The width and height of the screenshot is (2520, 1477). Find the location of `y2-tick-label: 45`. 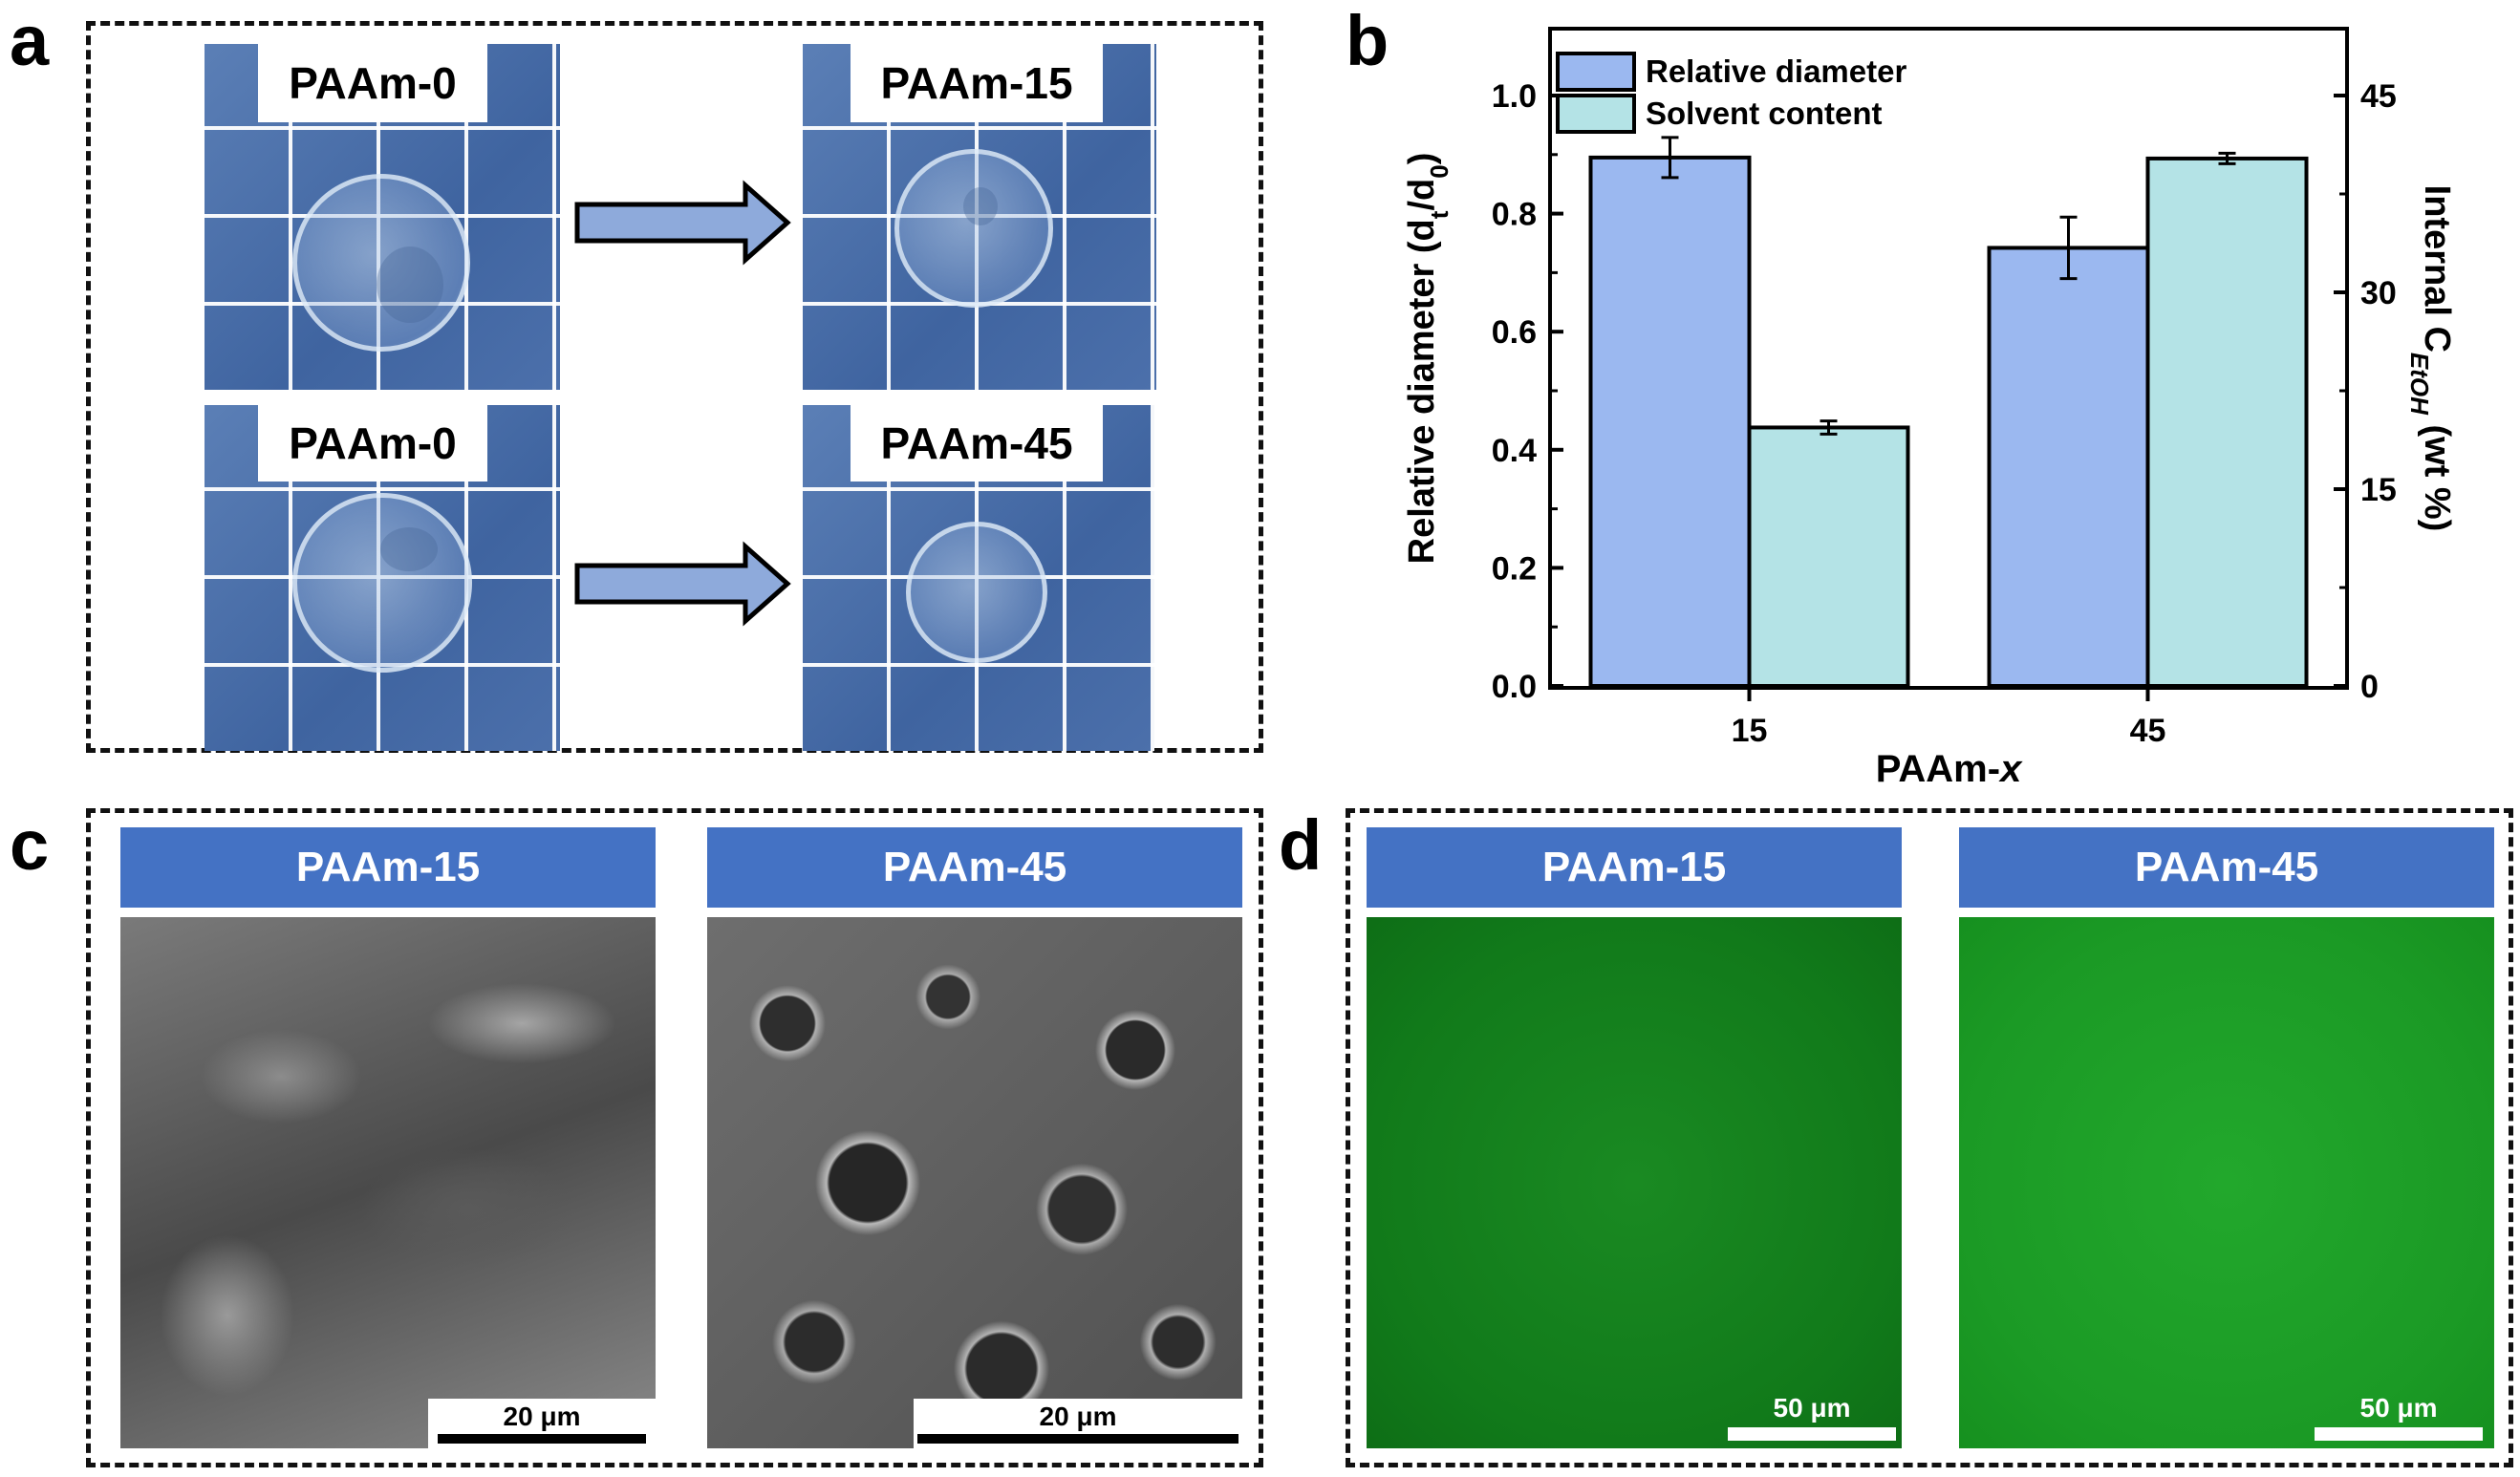

y2-tick-label: 45 is located at coordinates (2378, 96).